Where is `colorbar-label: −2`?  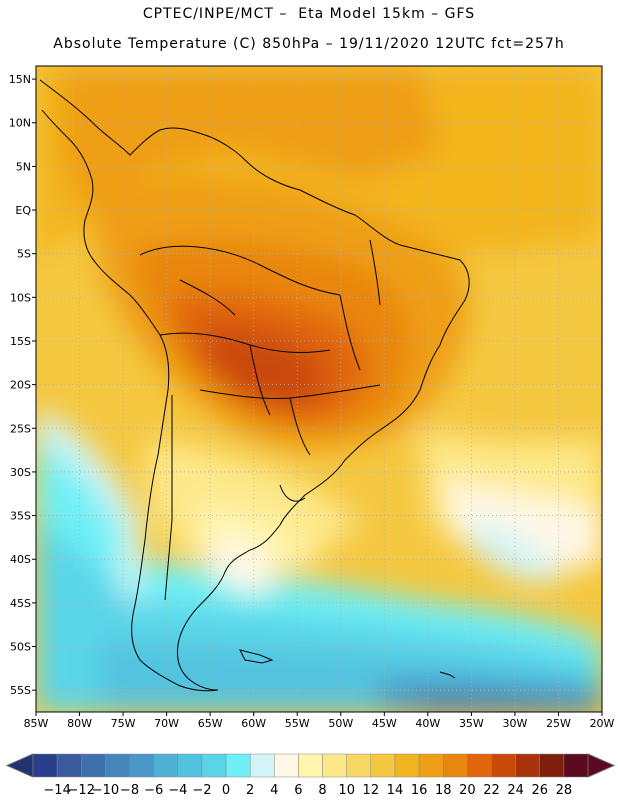
colorbar-label: −2 is located at coordinates (201, 790).